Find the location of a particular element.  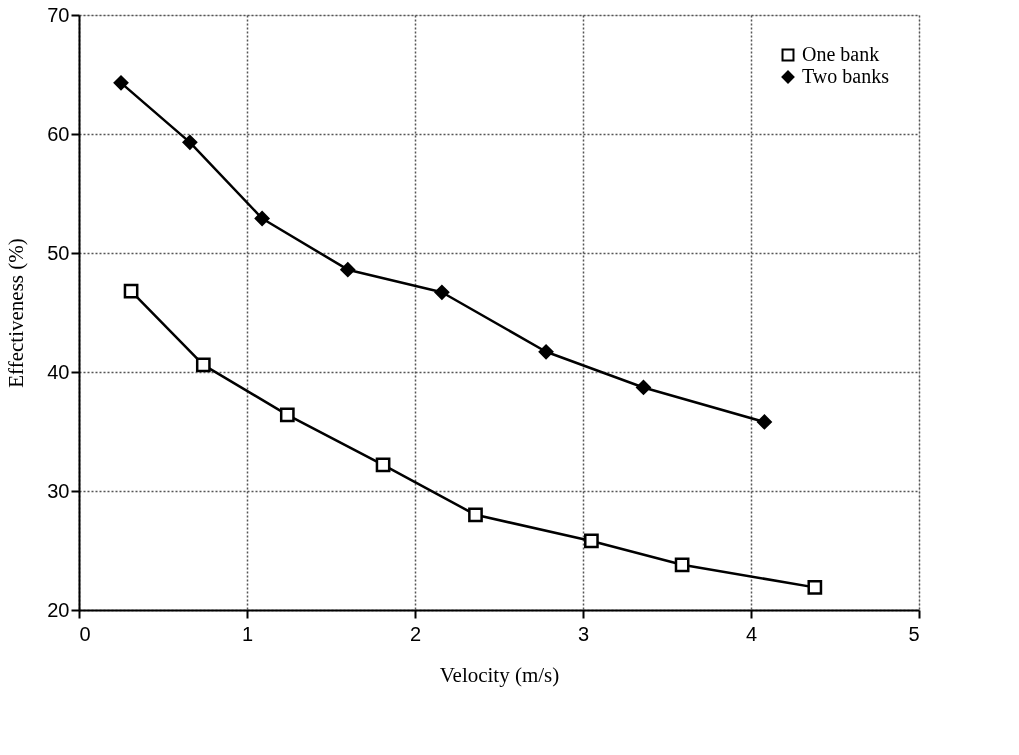

x-tick-label: 0 is located at coordinates (85, 633).